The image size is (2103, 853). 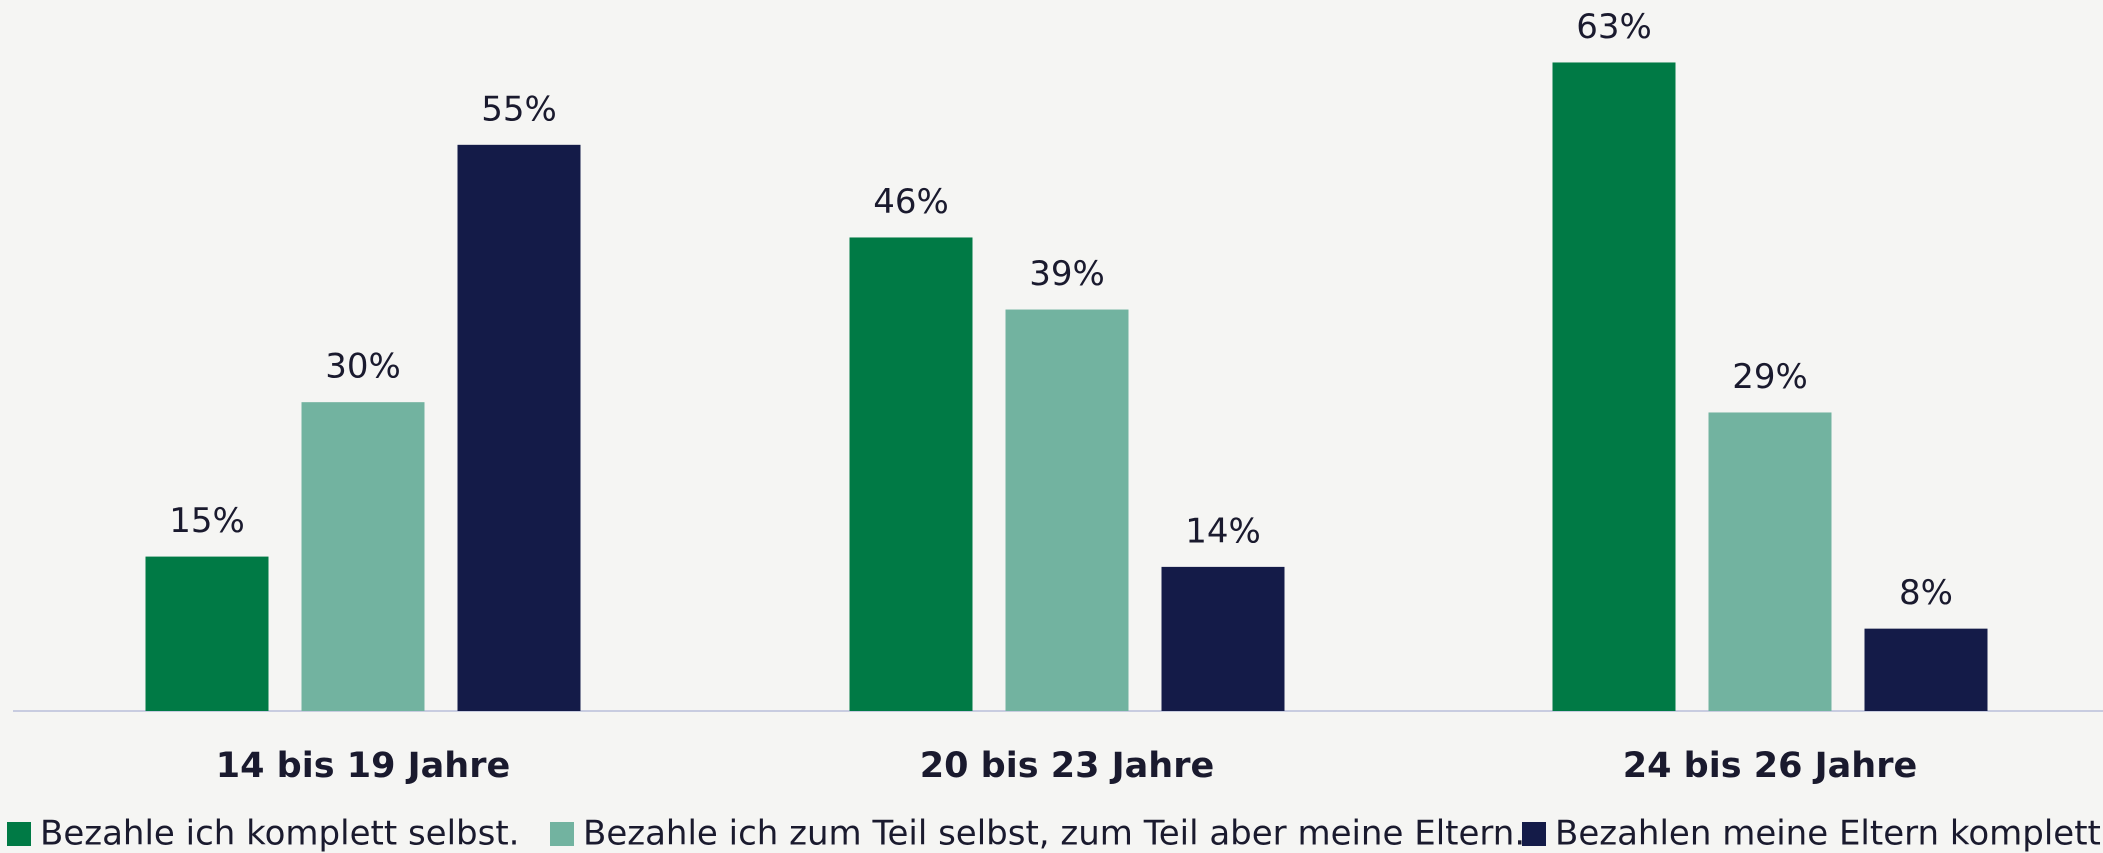 What do you see at coordinates (519, 109) in the screenshot?
I see `value-label: 55%` at bounding box center [519, 109].